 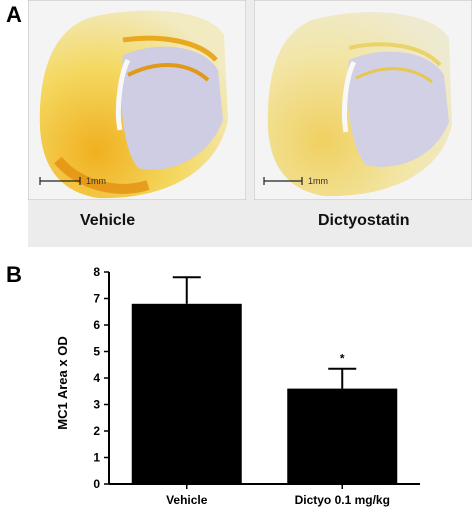 What do you see at coordinates (96, 484) in the screenshot?
I see `y-tick-label: 0` at bounding box center [96, 484].